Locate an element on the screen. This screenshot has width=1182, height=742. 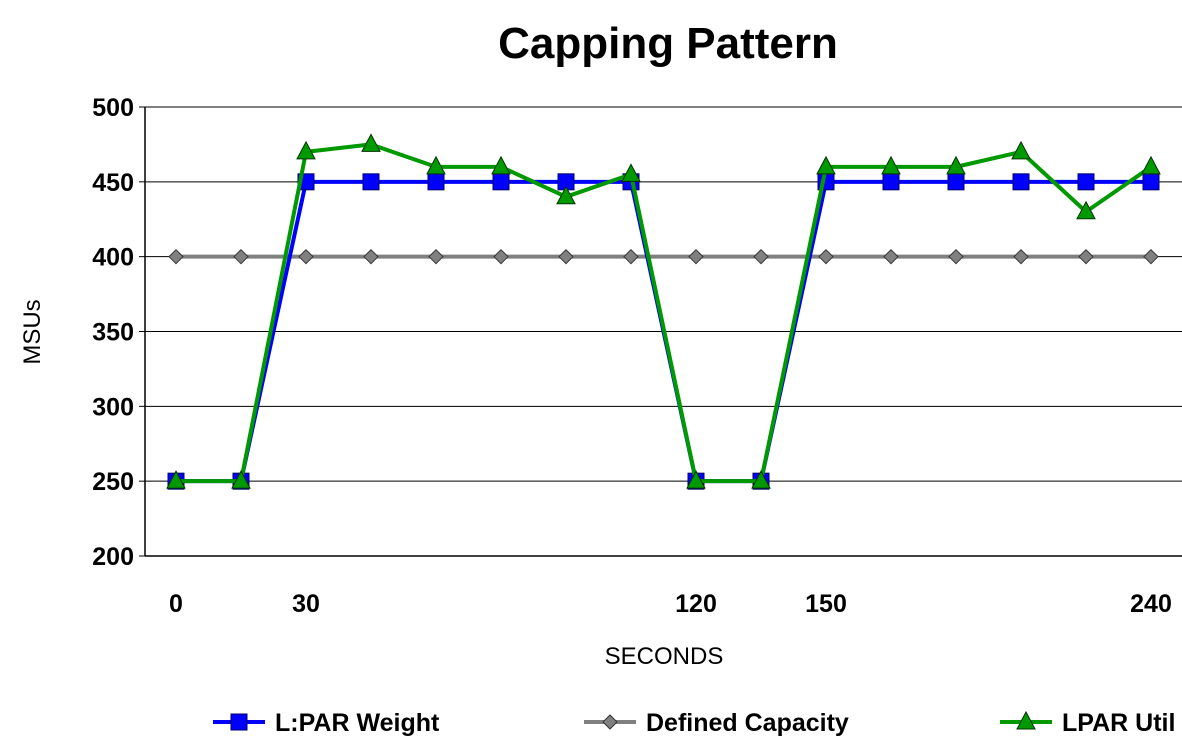
legend-item-l-par-weight: L:PAR Weight is located at coordinates (326, 723).